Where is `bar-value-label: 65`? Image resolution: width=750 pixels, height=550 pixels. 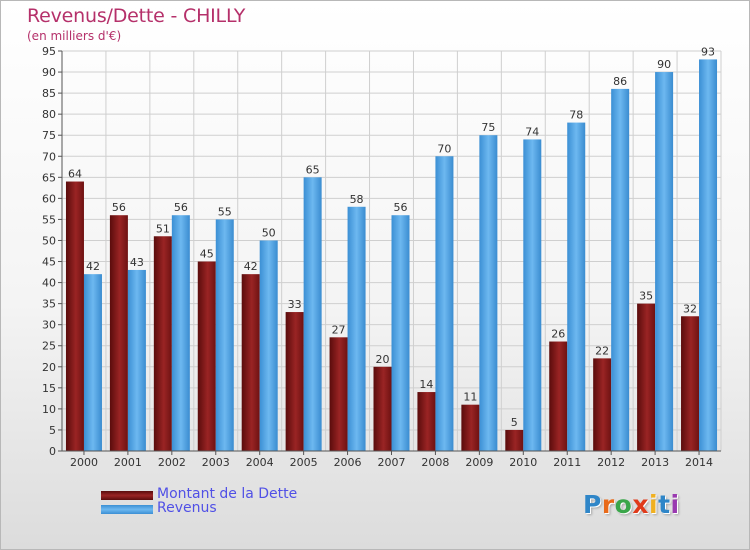 bar-value-label: 65 is located at coordinates (313, 169).